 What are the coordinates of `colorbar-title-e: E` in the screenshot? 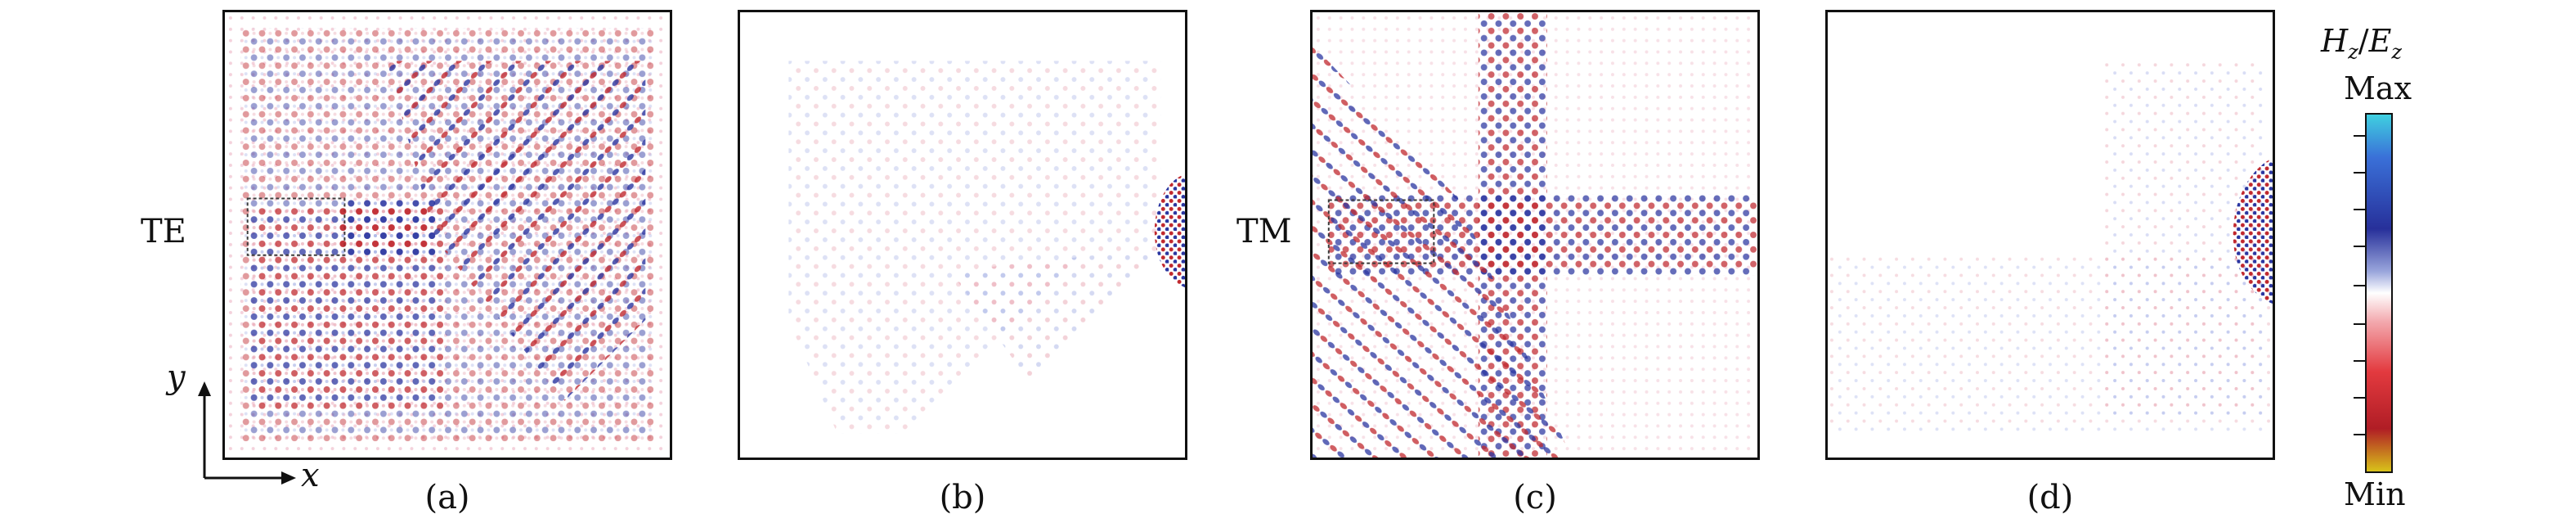 It's located at (2380, 41).